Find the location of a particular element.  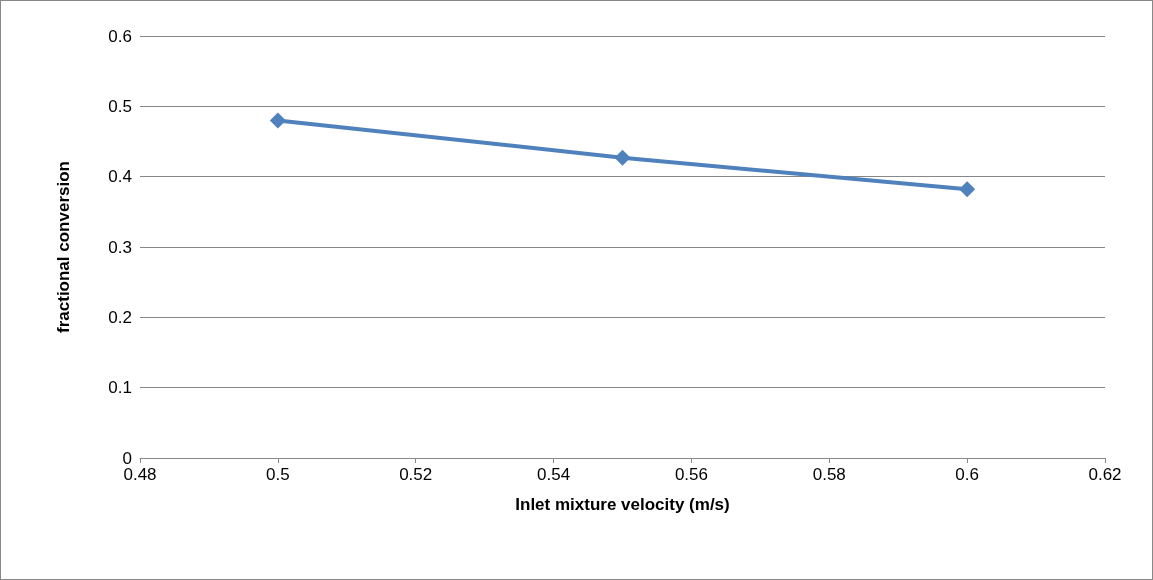

x-tick-label: 0.6 is located at coordinates (967, 474).